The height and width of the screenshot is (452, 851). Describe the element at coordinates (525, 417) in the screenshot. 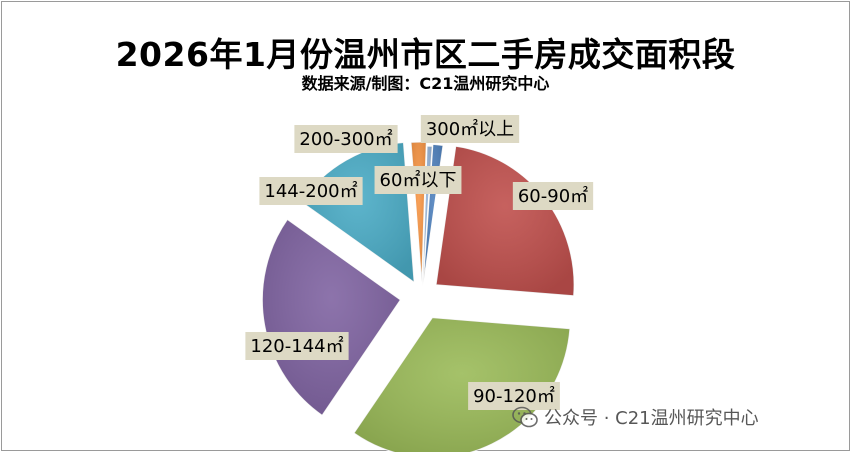

I see `wechat-icon` at that location.